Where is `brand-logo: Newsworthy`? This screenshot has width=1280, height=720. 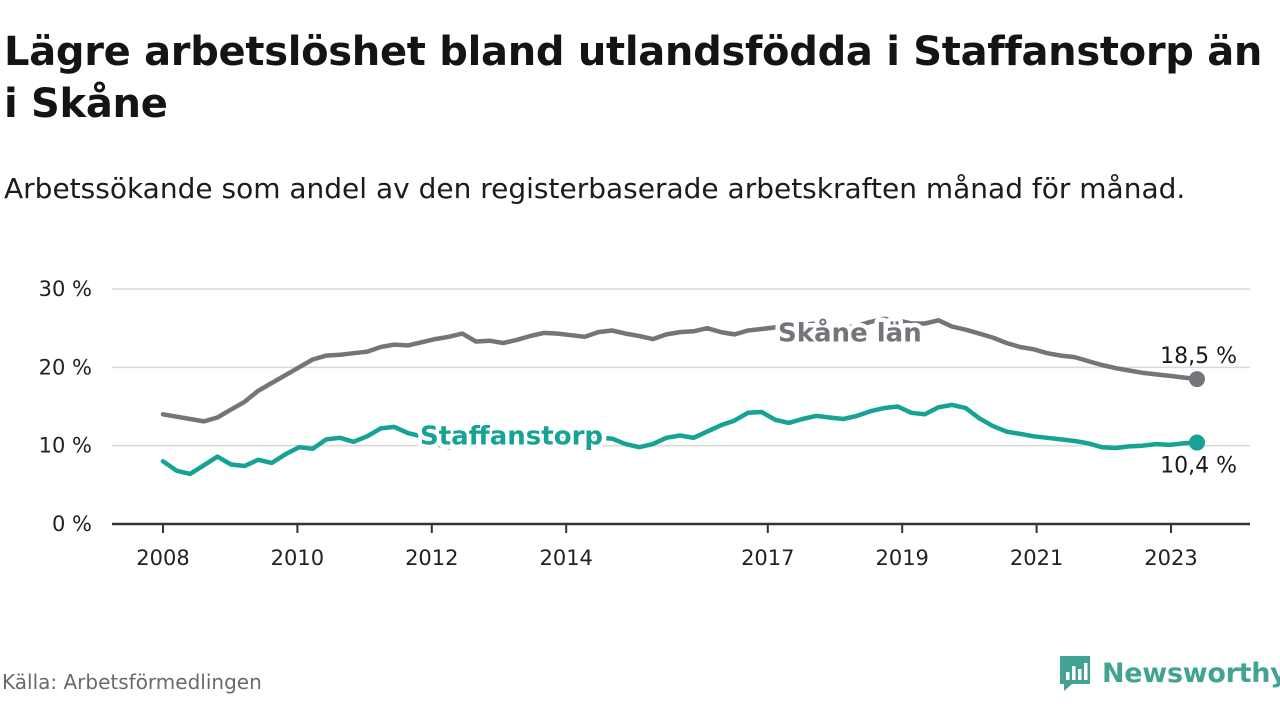 brand-logo: Newsworthy is located at coordinates (1169, 673).